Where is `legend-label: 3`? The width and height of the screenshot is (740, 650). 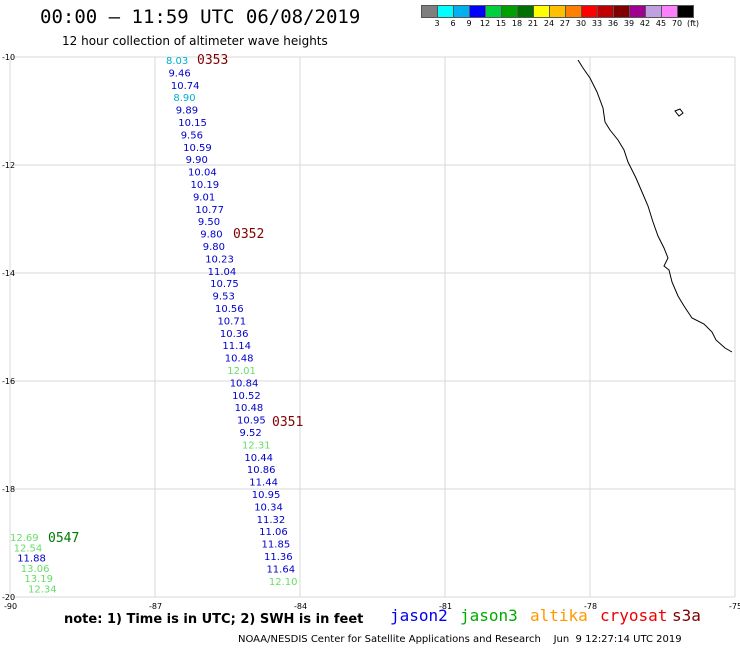 legend-label: 3 is located at coordinates (437, 23).